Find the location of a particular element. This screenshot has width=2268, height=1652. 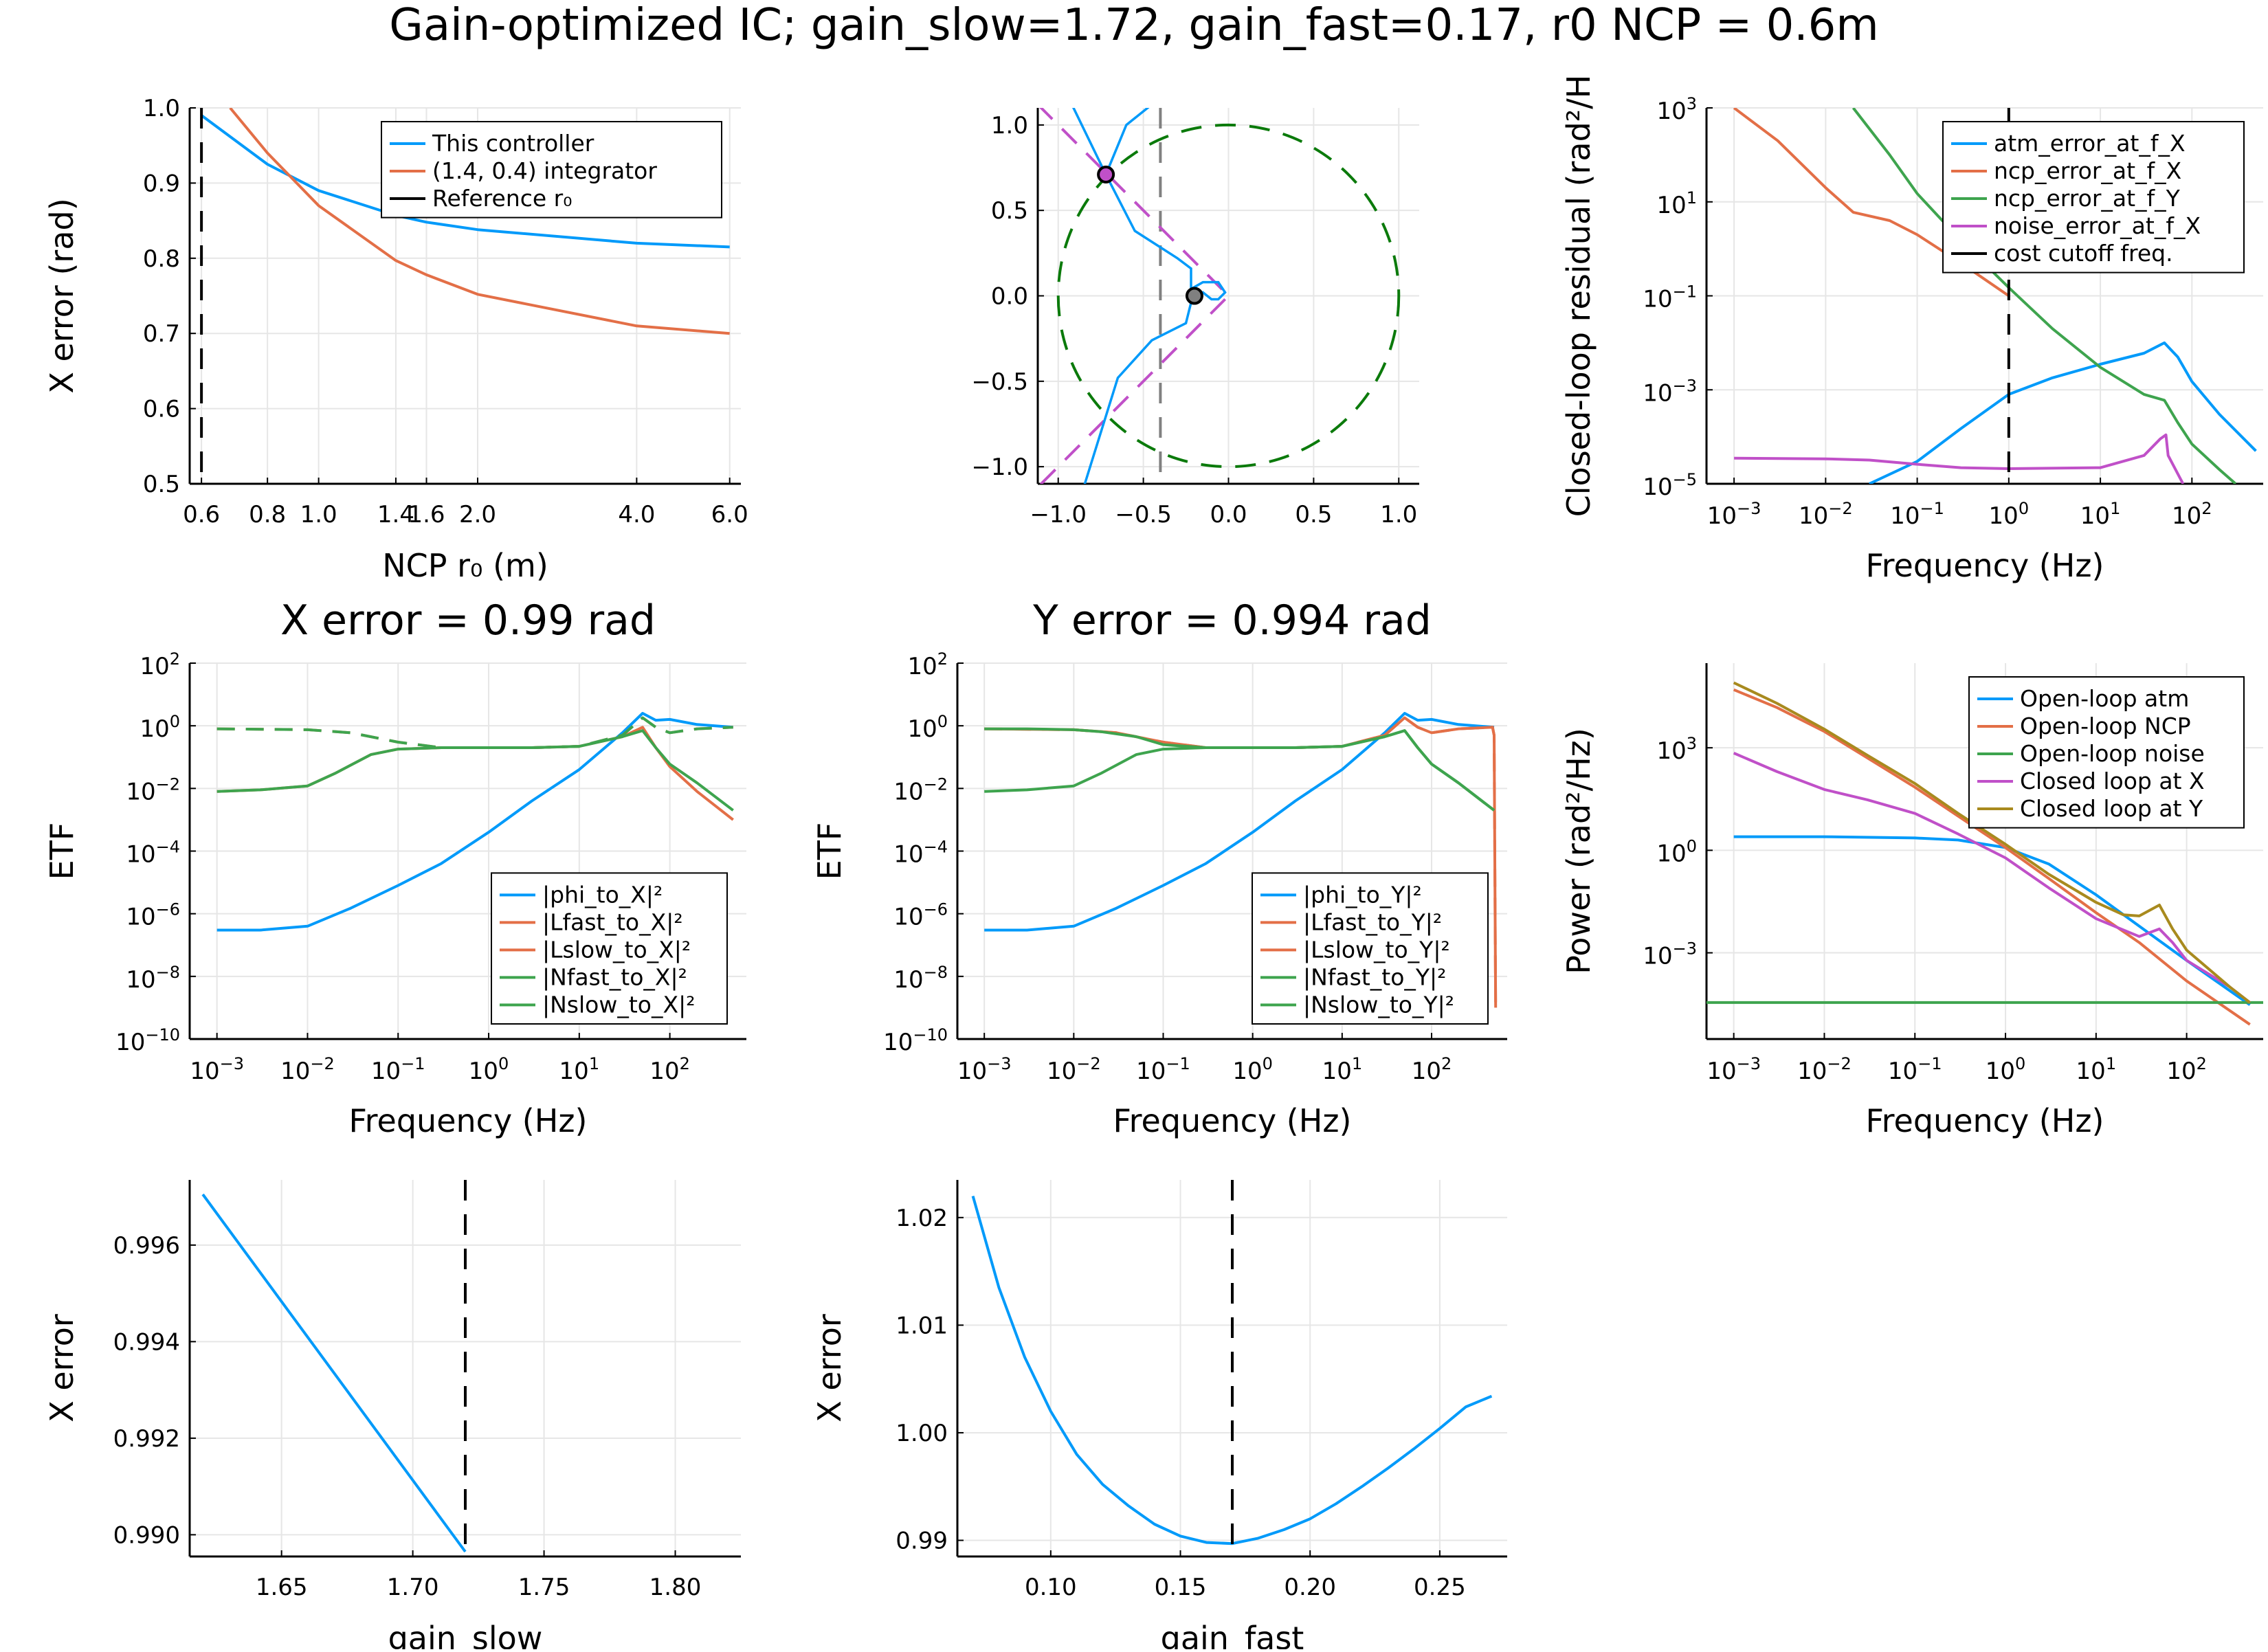

legend-label: |phi_to_Y|² is located at coordinates (1362, 894).